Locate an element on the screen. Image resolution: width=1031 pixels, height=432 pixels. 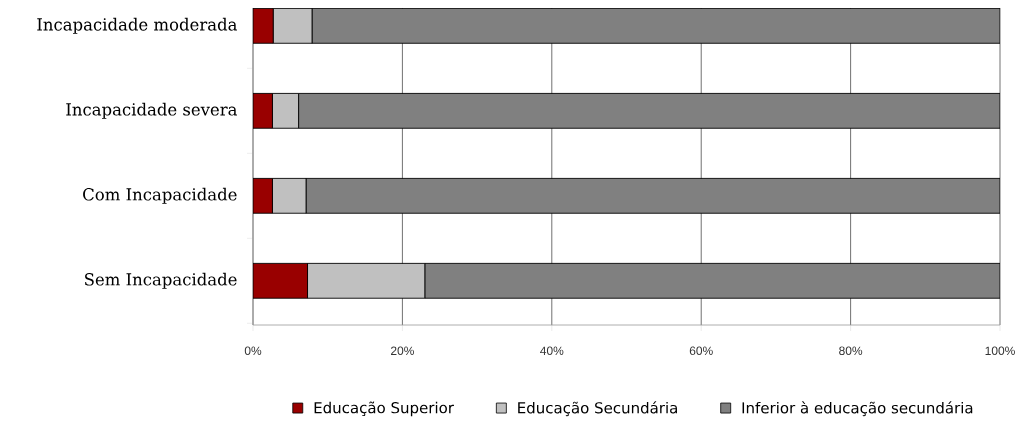
legend-label: Educação Superior is located at coordinates (384, 409).